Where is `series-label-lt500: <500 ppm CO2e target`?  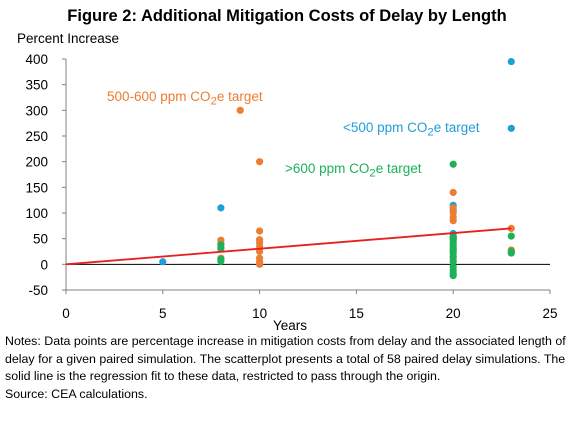
series-label-lt500: <500 ppm CO2e target is located at coordinates (411, 129).